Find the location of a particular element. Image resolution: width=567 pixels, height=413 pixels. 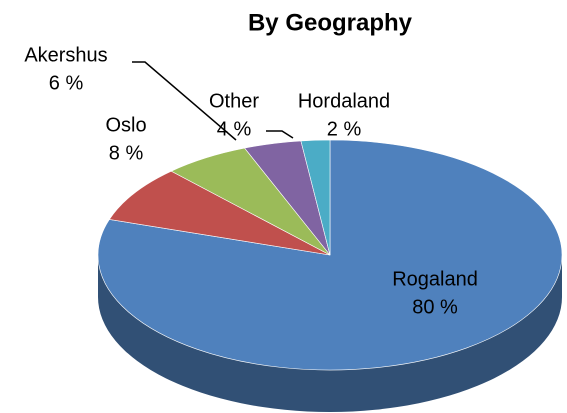

slice-label: Hordaland is located at coordinates (344, 101).